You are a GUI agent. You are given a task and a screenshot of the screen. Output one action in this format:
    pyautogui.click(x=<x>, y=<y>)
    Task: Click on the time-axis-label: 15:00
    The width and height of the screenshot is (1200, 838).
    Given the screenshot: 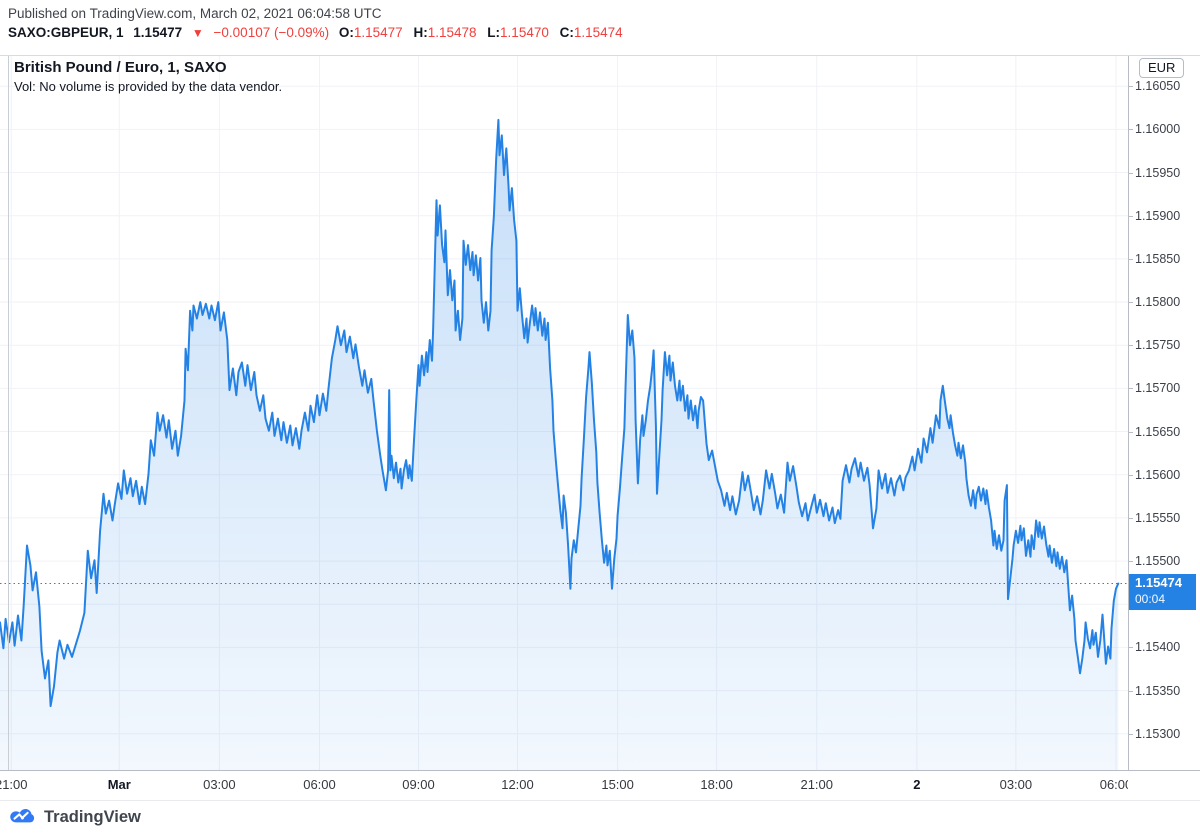 What is the action you would take?
    pyautogui.click(x=617, y=784)
    